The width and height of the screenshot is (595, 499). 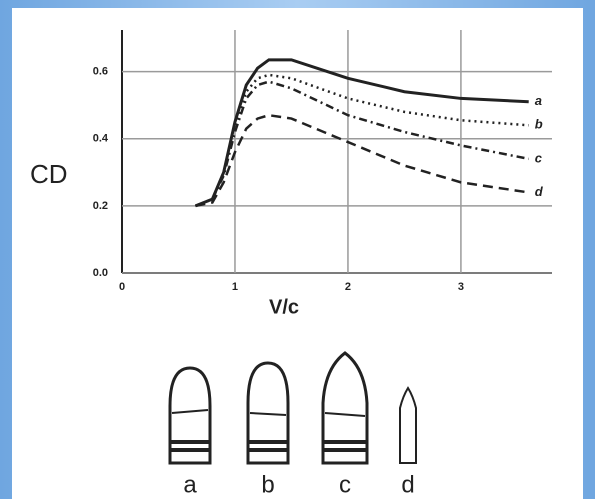 What do you see at coordinates (284, 307) in the screenshot?
I see `x-axis-label: V/c` at bounding box center [284, 307].